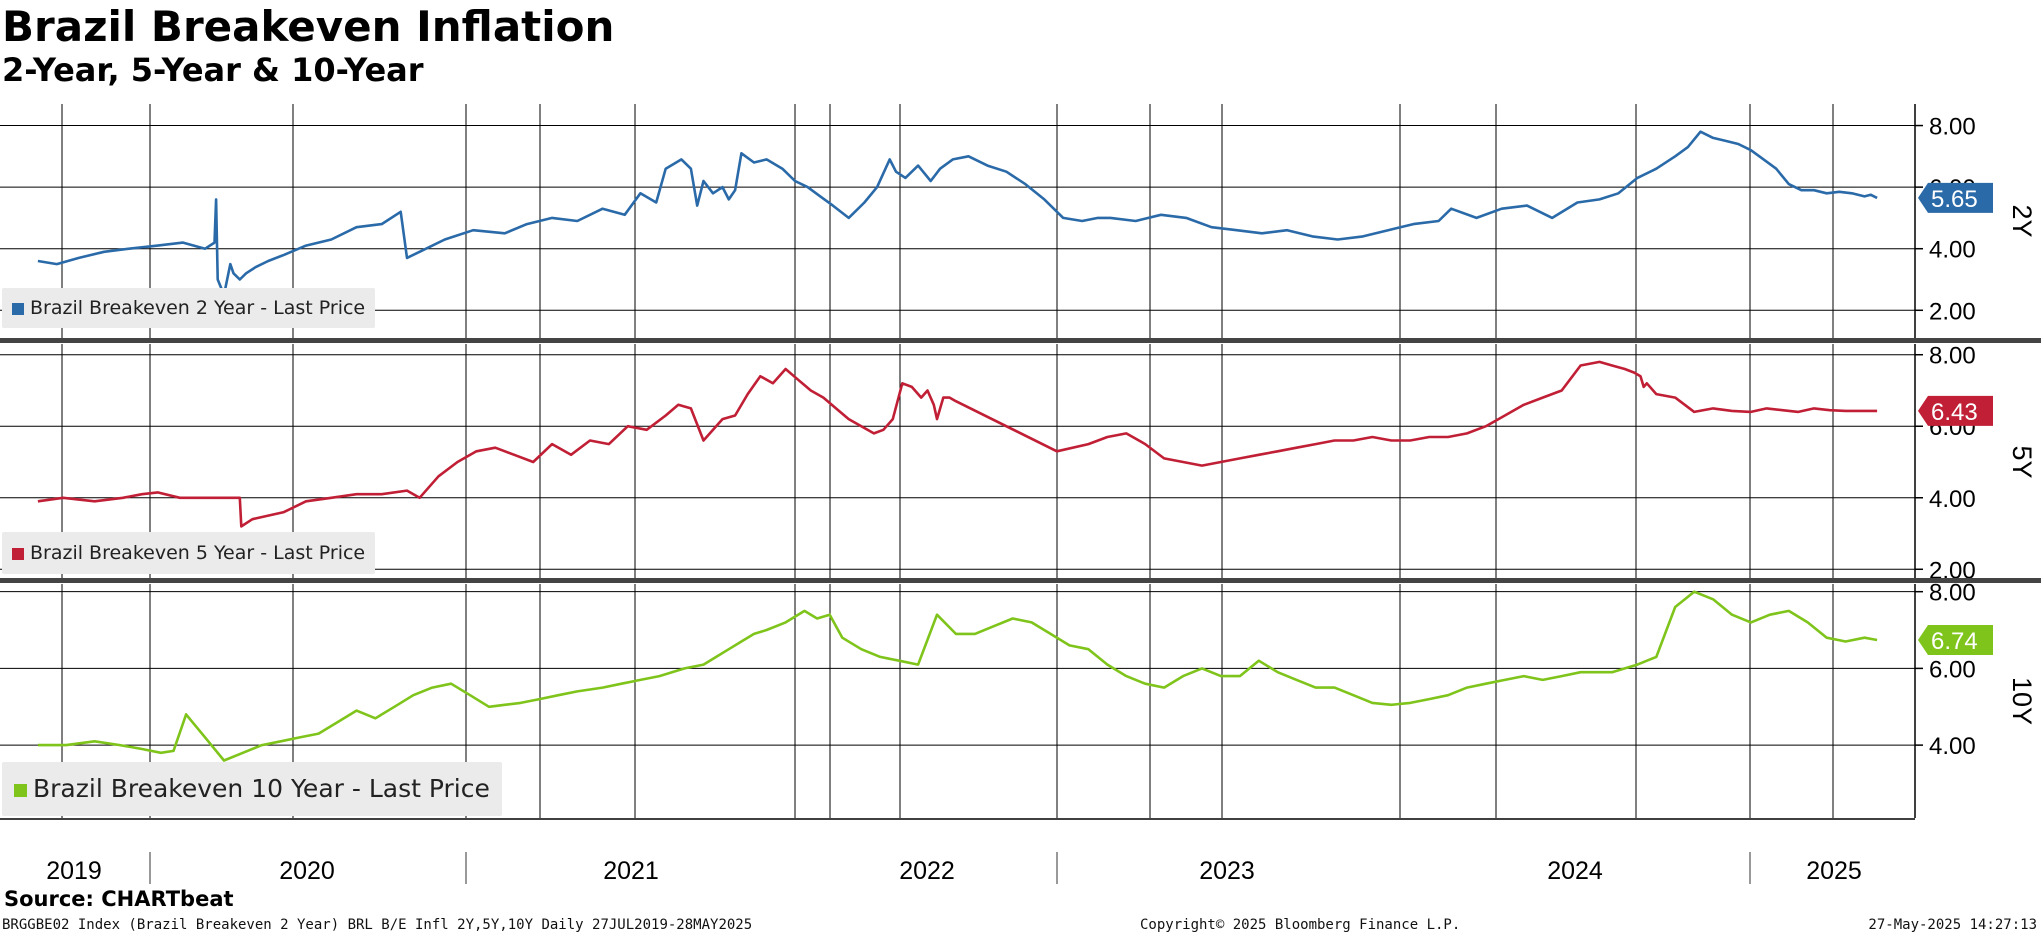  Describe the element at coordinates (1952, 669) in the screenshot. I see `y-tick-label: 6.00` at that location.